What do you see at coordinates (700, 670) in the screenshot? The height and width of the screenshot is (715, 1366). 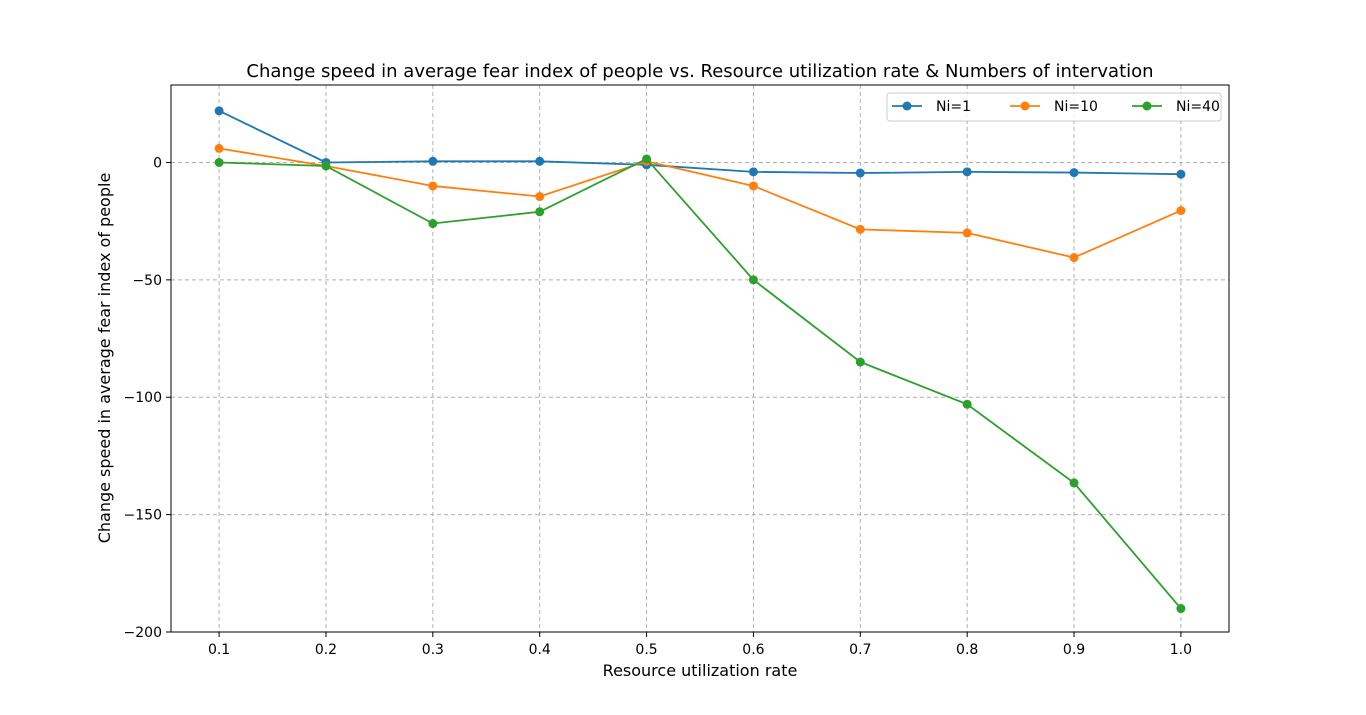 I see `x-axis-label: Resource utilization rate` at bounding box center [700, 670].